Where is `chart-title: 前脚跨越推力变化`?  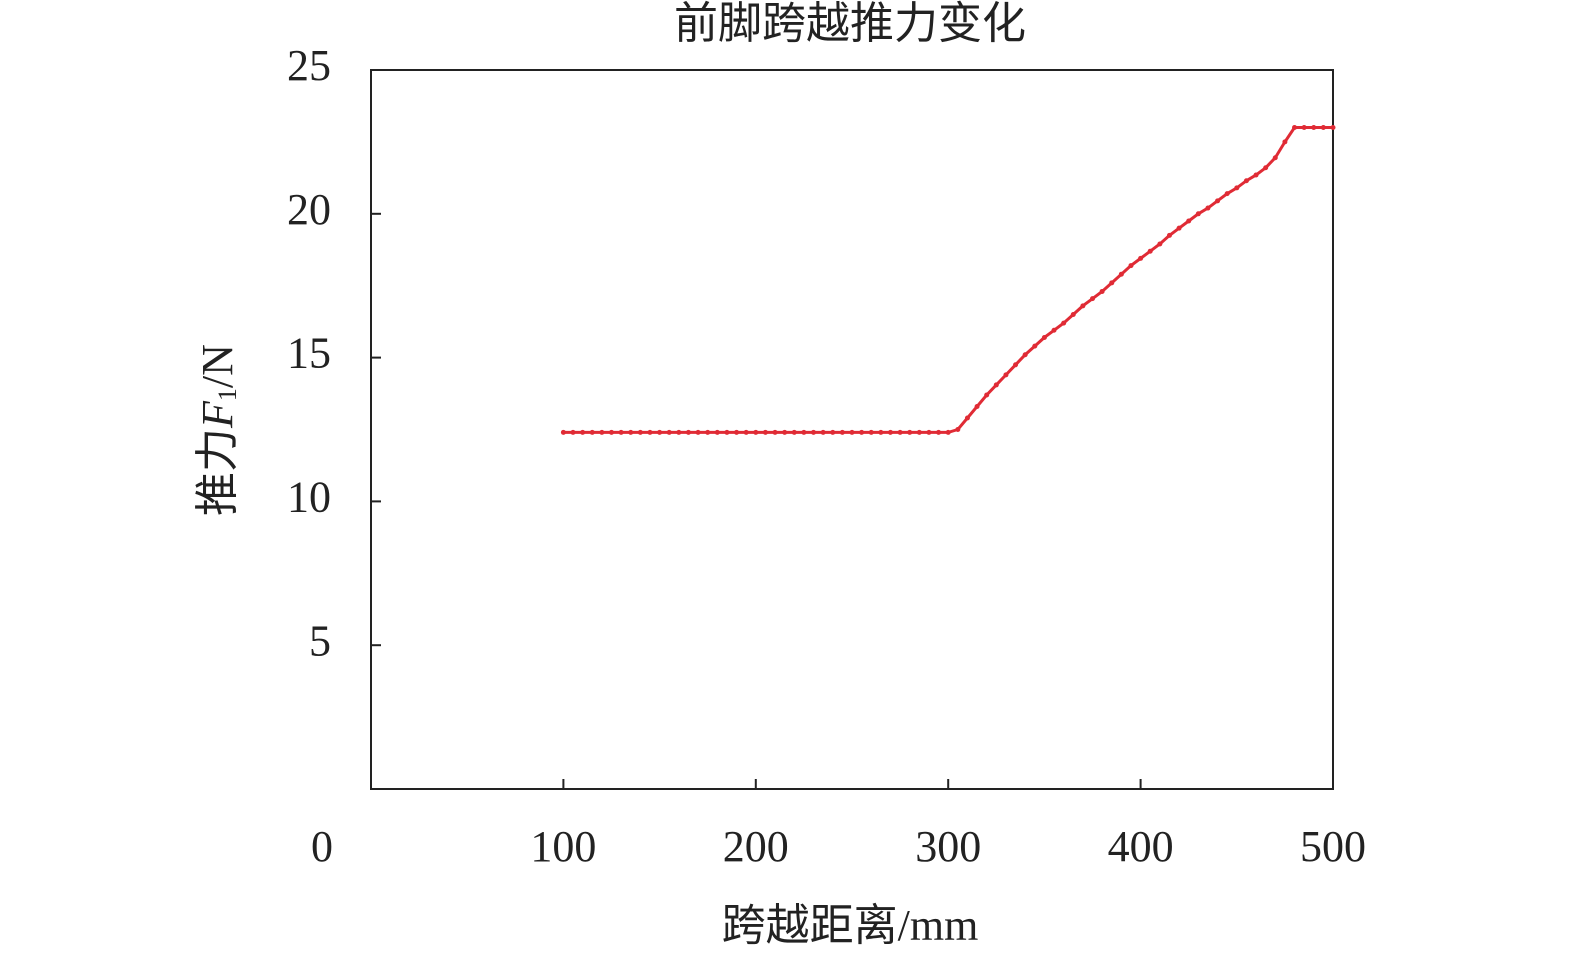 chart-title: 前脚跨越推力变化 is located at coordinates (850, 24).